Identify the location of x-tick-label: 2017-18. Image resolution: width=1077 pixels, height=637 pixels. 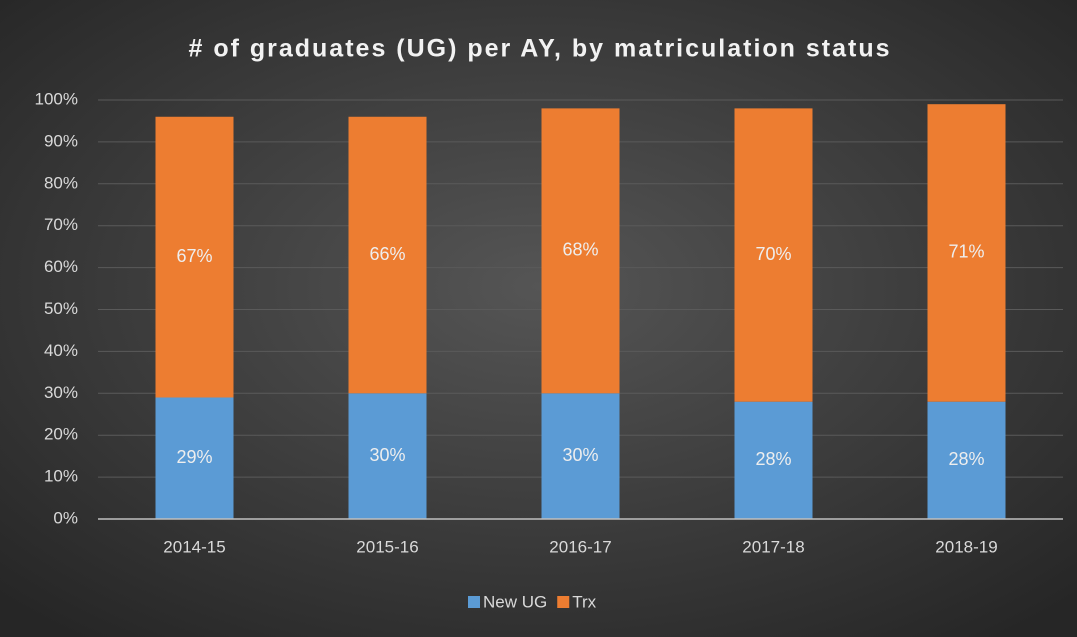
(773, 546).